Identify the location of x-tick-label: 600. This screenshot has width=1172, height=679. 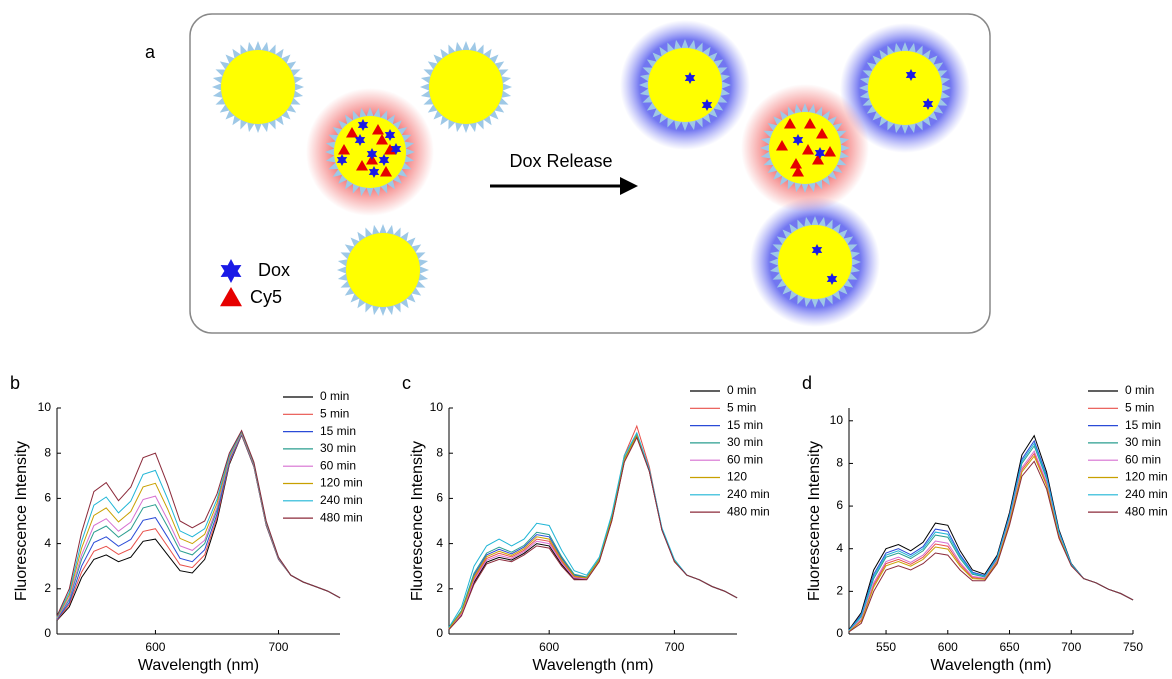
(549, 647).